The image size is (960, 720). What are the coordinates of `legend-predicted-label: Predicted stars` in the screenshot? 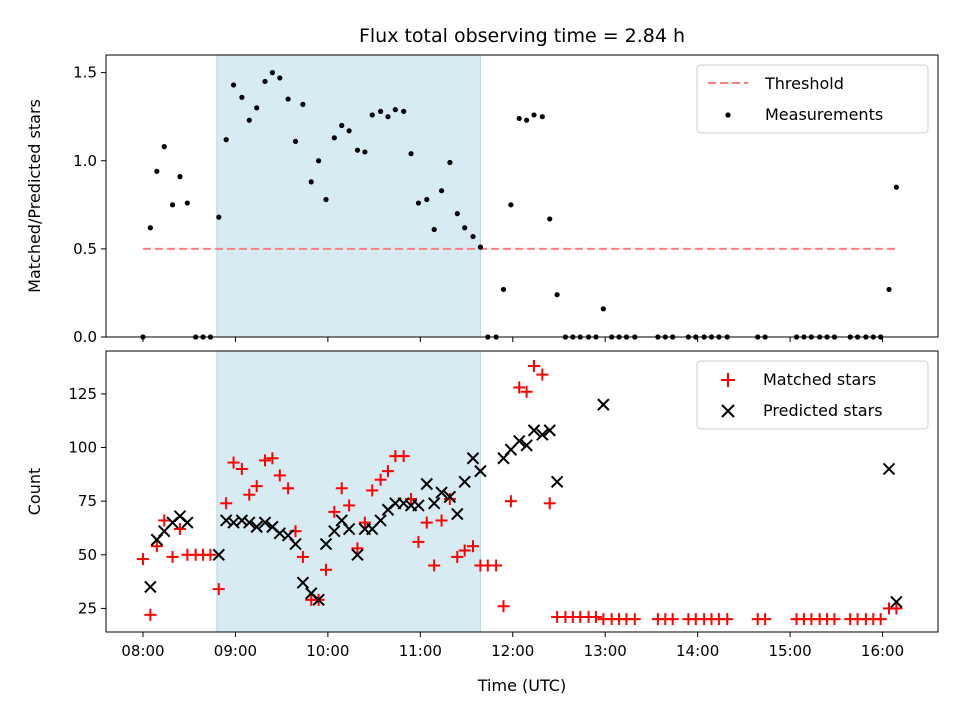 It's located at (823, 410).